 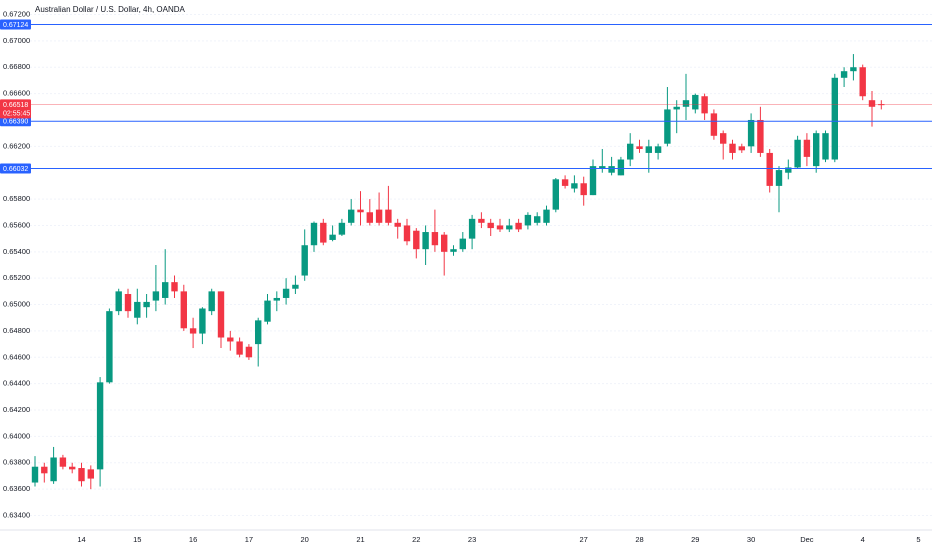 I want to click on y-tick-label: 0.65400, so click(x=16, y=251).